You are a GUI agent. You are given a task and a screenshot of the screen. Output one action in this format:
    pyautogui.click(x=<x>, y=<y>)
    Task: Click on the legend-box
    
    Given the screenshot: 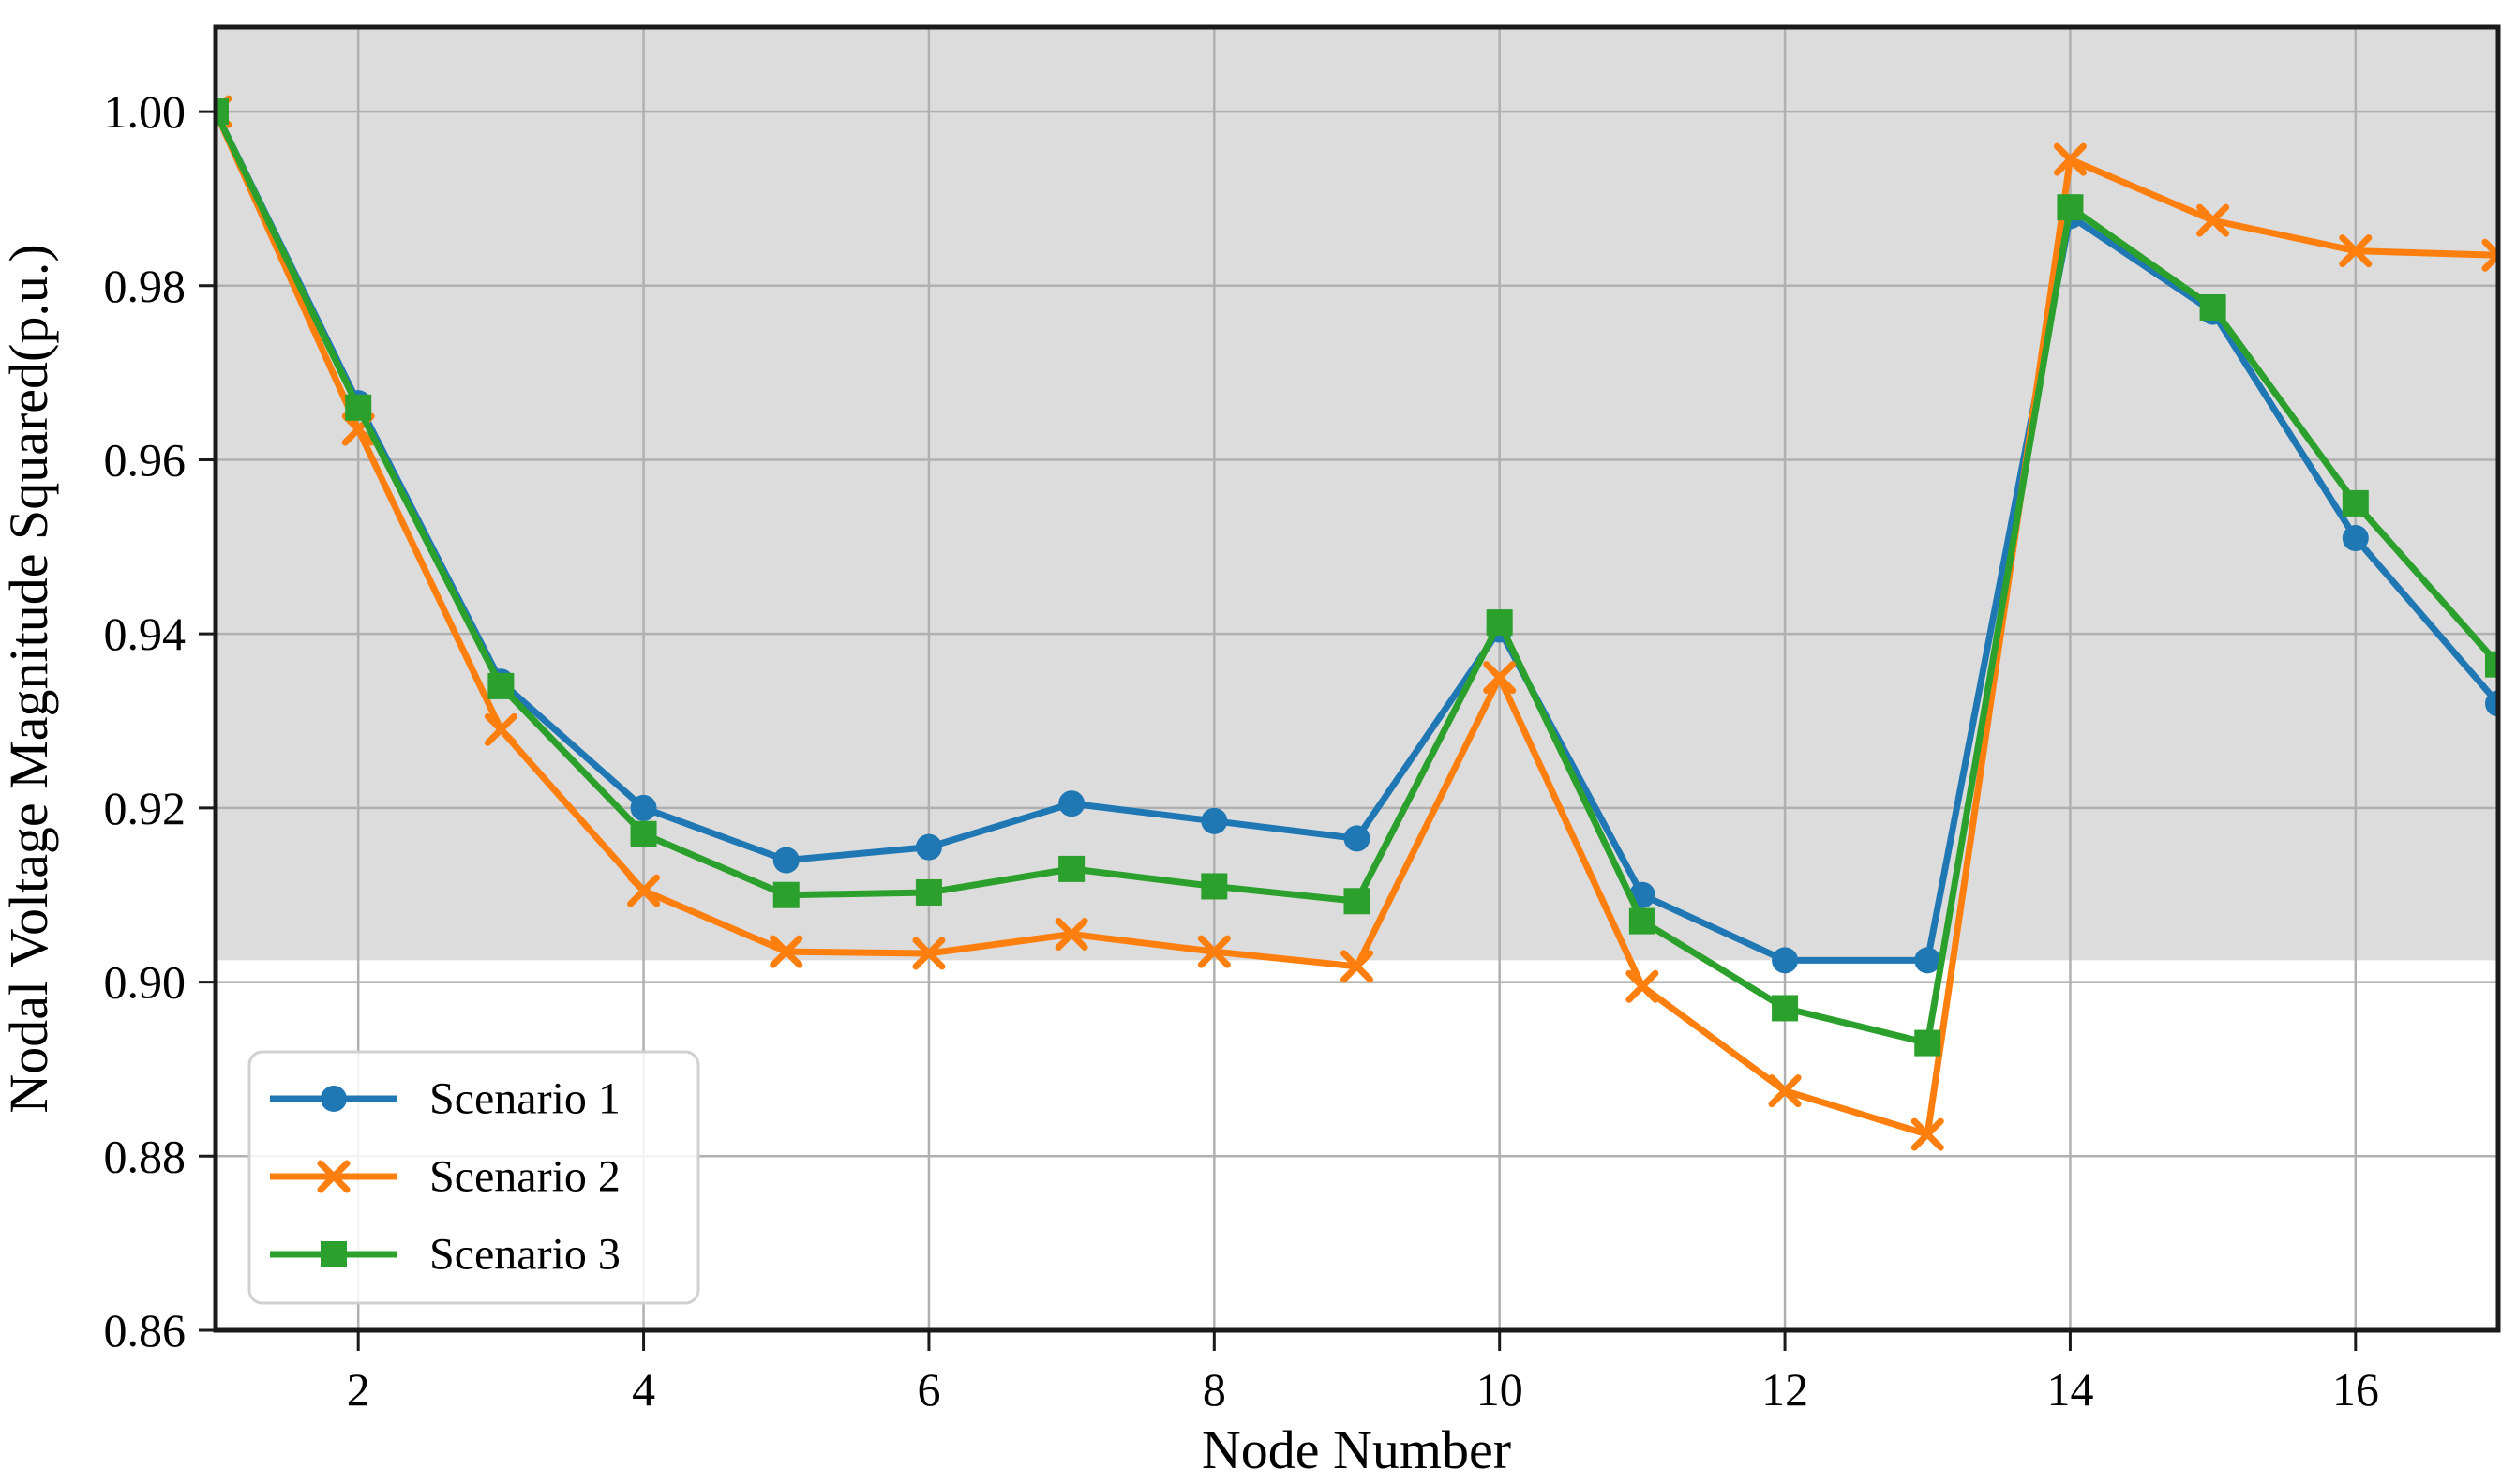 What is the action you would take?
    pyautogui.click(x=473, y=1177)
    